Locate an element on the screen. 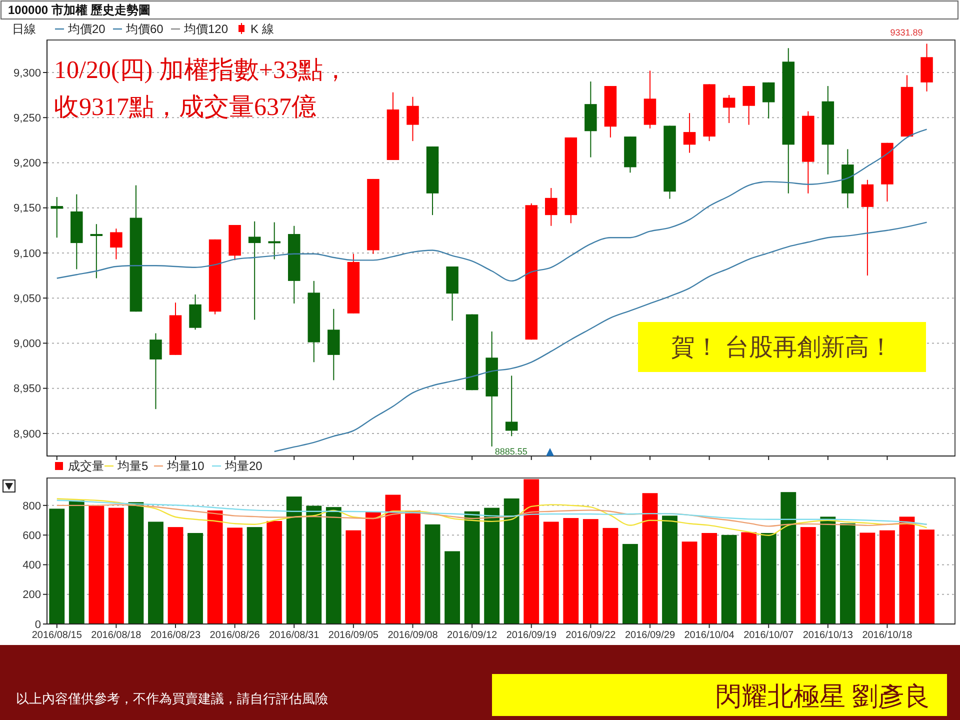 Image resolution: width=960 pixels, height=720 pixels. x-tick-label: 2016/09/22 is located at coordinates (591, 635).